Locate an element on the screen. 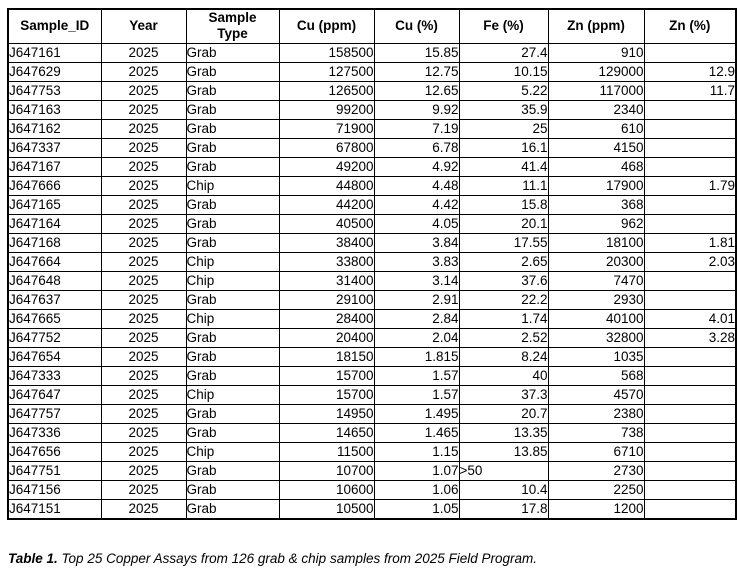  table-cell: 20.1 is located at coordinates (503, 223).